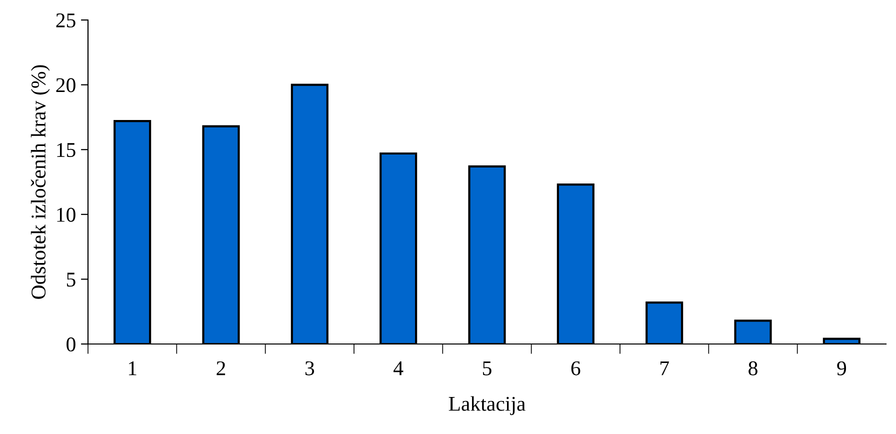  Describe the element at coordinates (66, 85) in the screenshot. I see `y-tick-label: 20` at that location.